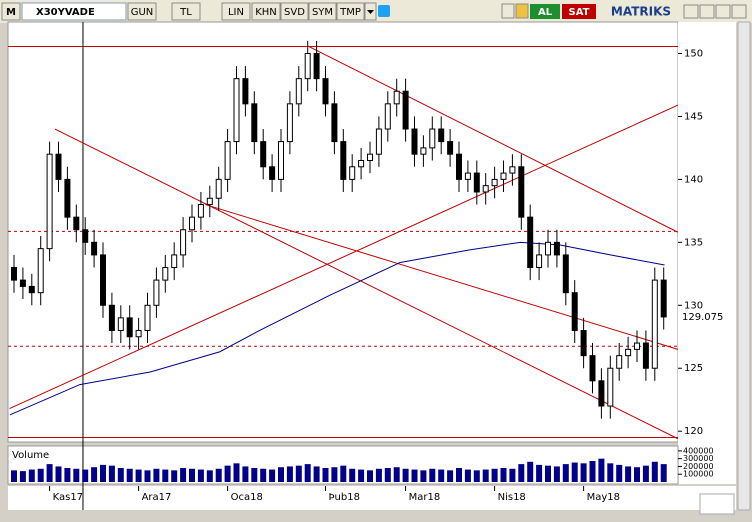 This screenshot has width=752, height=522. Describe the element at coordinates (11, 11) in the screenshot. I see `menu-button` at that location.